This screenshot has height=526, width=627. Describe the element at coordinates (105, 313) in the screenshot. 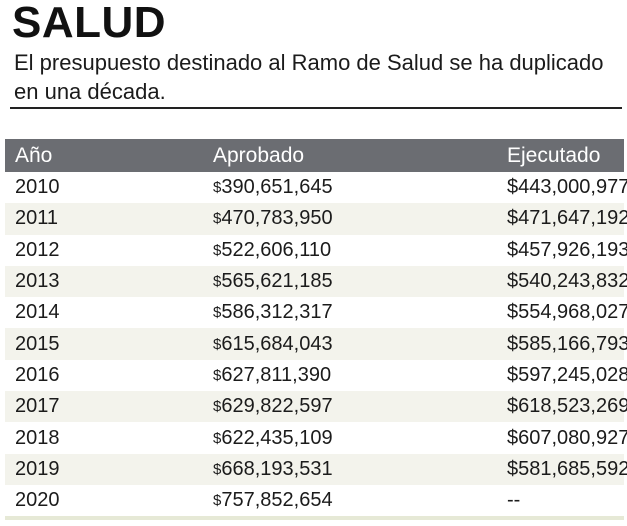

I see `cell-year: 2014` at that location.